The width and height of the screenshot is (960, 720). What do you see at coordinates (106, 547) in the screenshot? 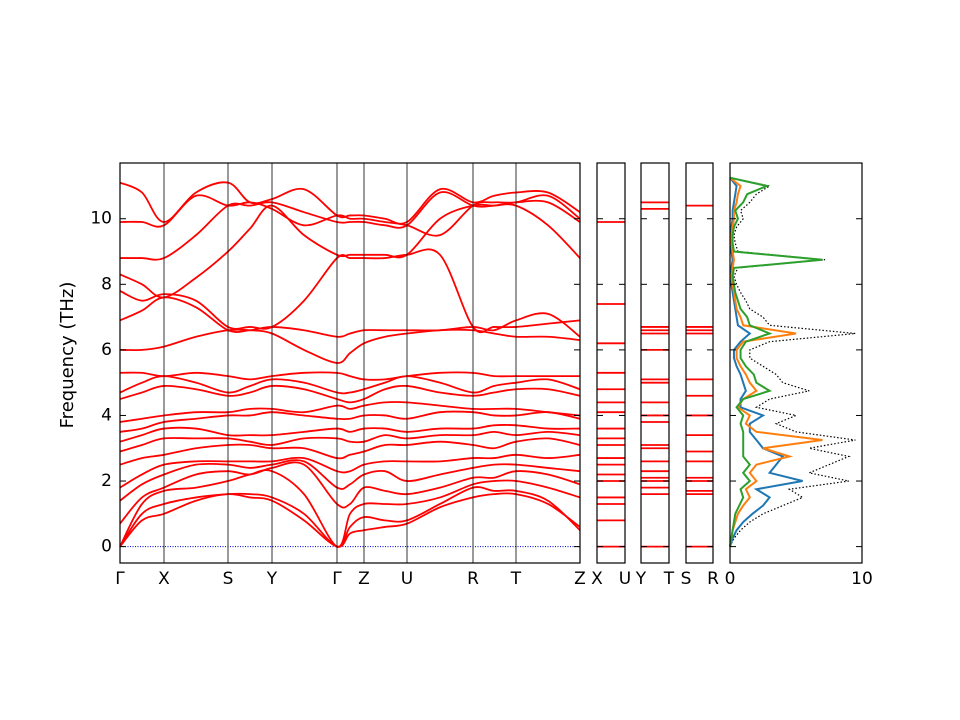
I see `y-tick-label: 0` at bounding box center [106, 547].